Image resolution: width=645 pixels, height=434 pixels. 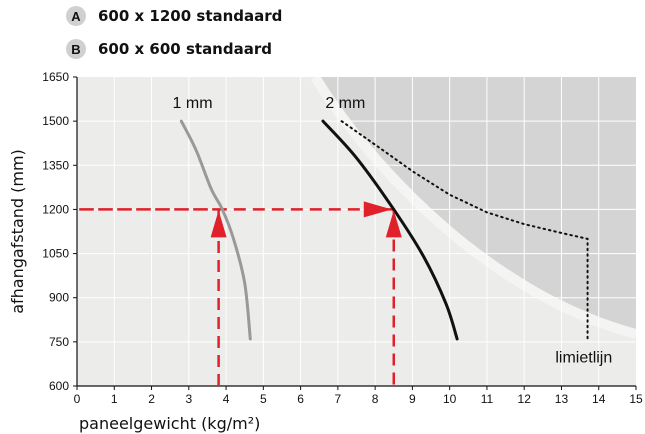 What do you see at coordinates (55, 254) in the screenshot?
I see `y-tick-label: 1050` at bounding box center [55, 254].